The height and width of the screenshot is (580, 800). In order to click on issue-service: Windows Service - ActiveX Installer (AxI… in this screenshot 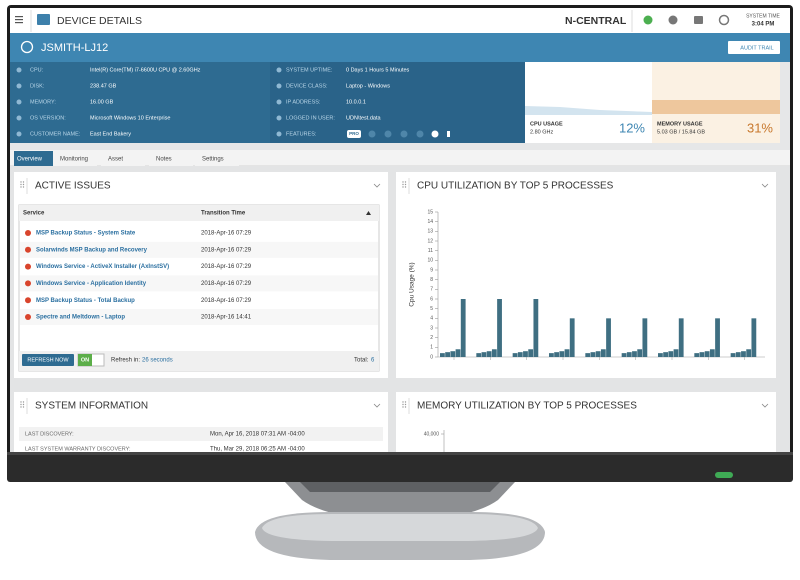, I will do `click(102, 267)`.